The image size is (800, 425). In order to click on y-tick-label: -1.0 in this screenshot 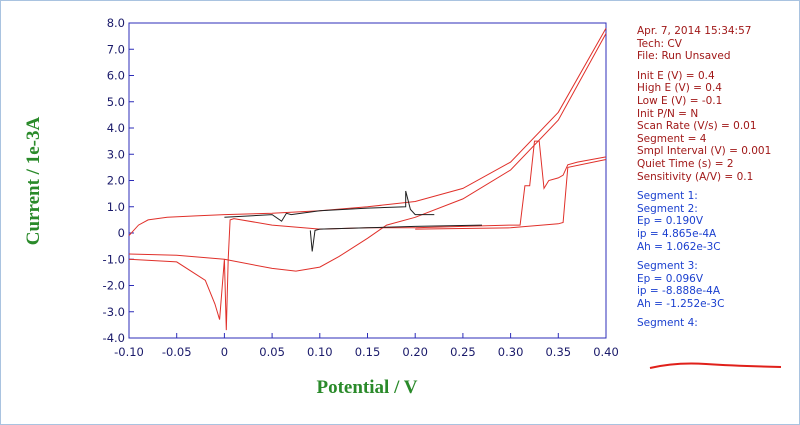, I will do `click(114, 259)`.